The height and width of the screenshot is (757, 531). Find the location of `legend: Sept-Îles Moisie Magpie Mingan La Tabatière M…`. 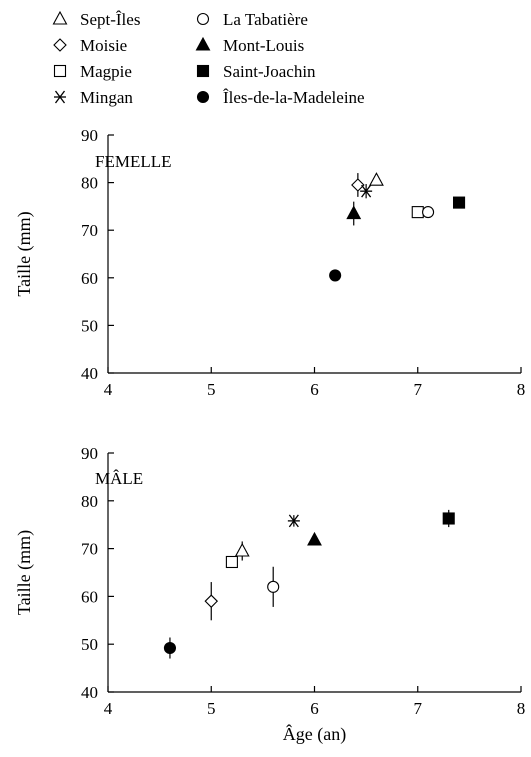

legend: Sept-Îles Moisie Magpie Mingan La Tabatière M… is located at coordinates (208, 58).